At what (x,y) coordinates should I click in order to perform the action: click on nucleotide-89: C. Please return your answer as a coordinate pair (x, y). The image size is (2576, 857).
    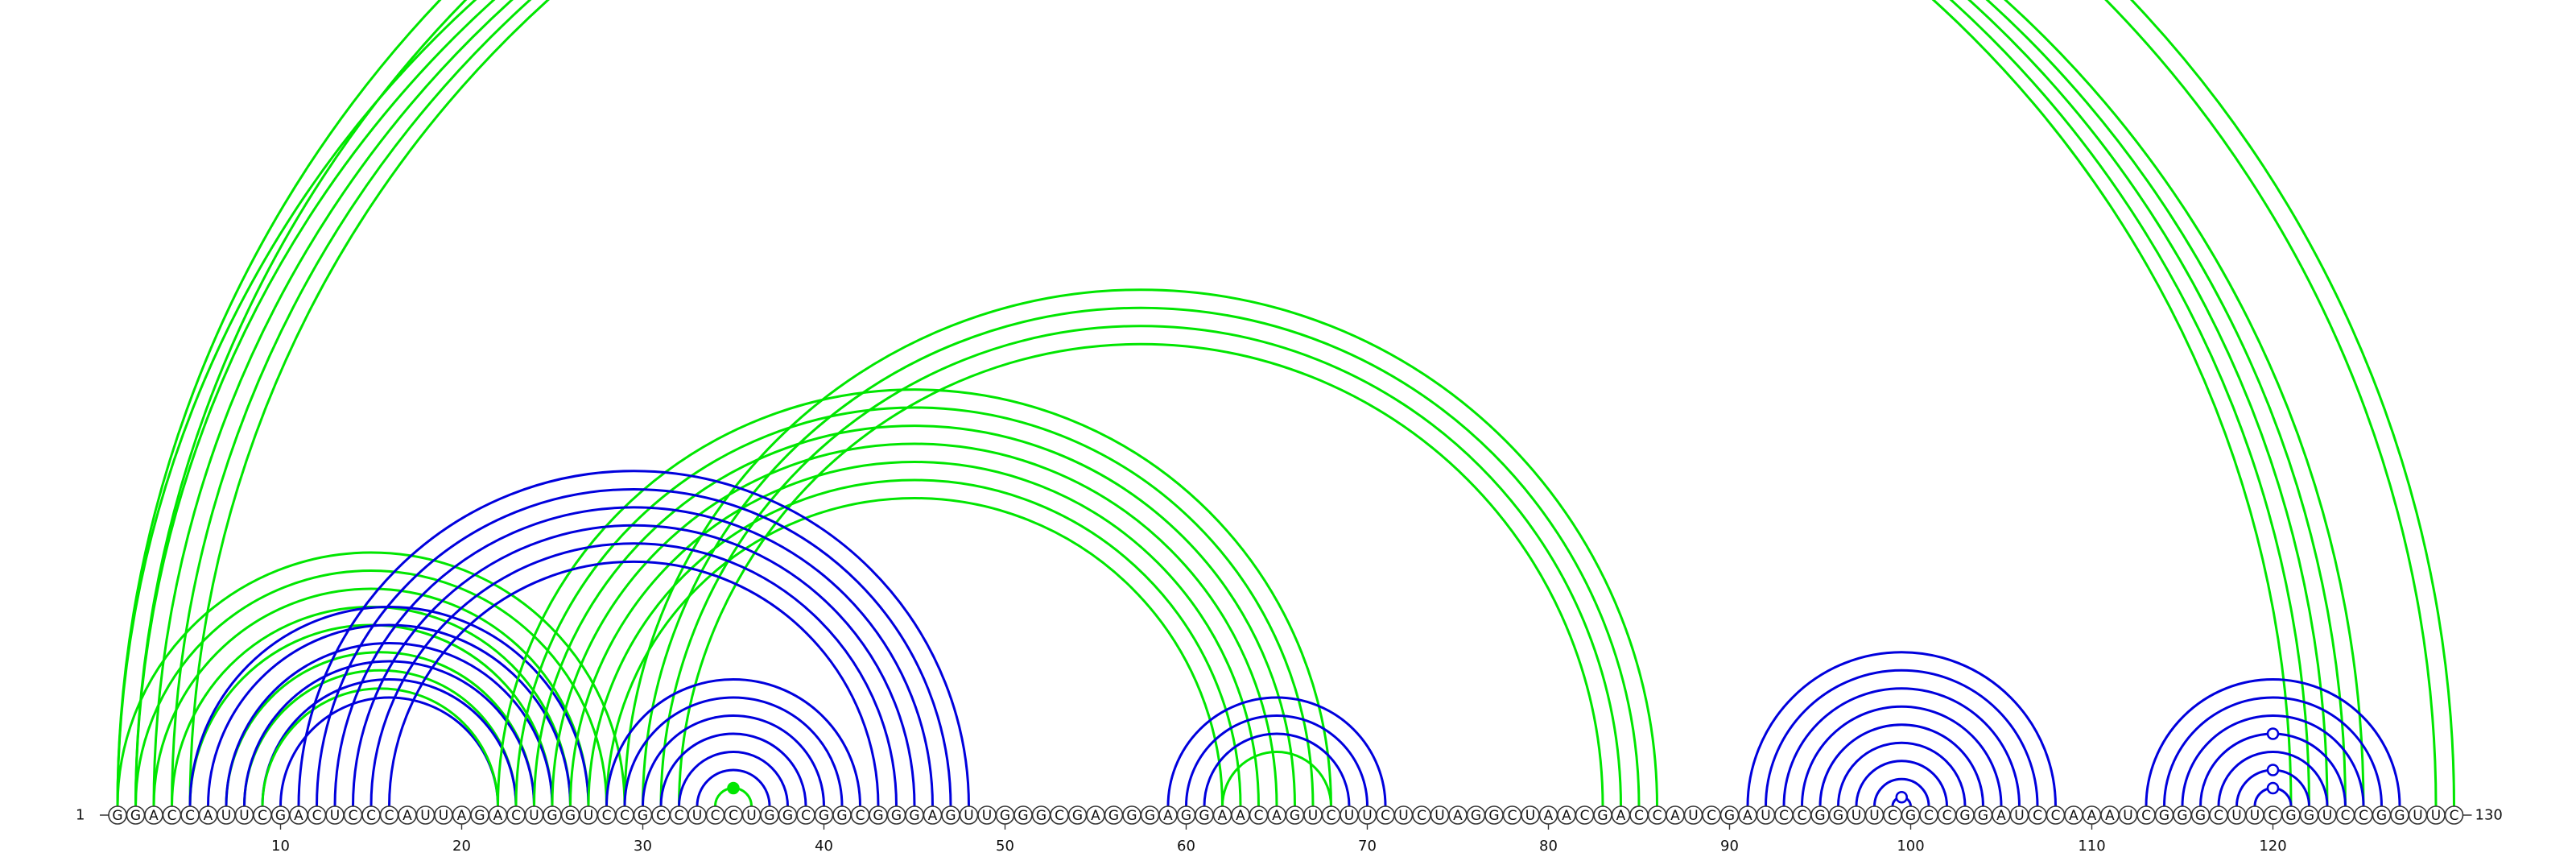
    Looking at the image, I should click on (1711, 815).